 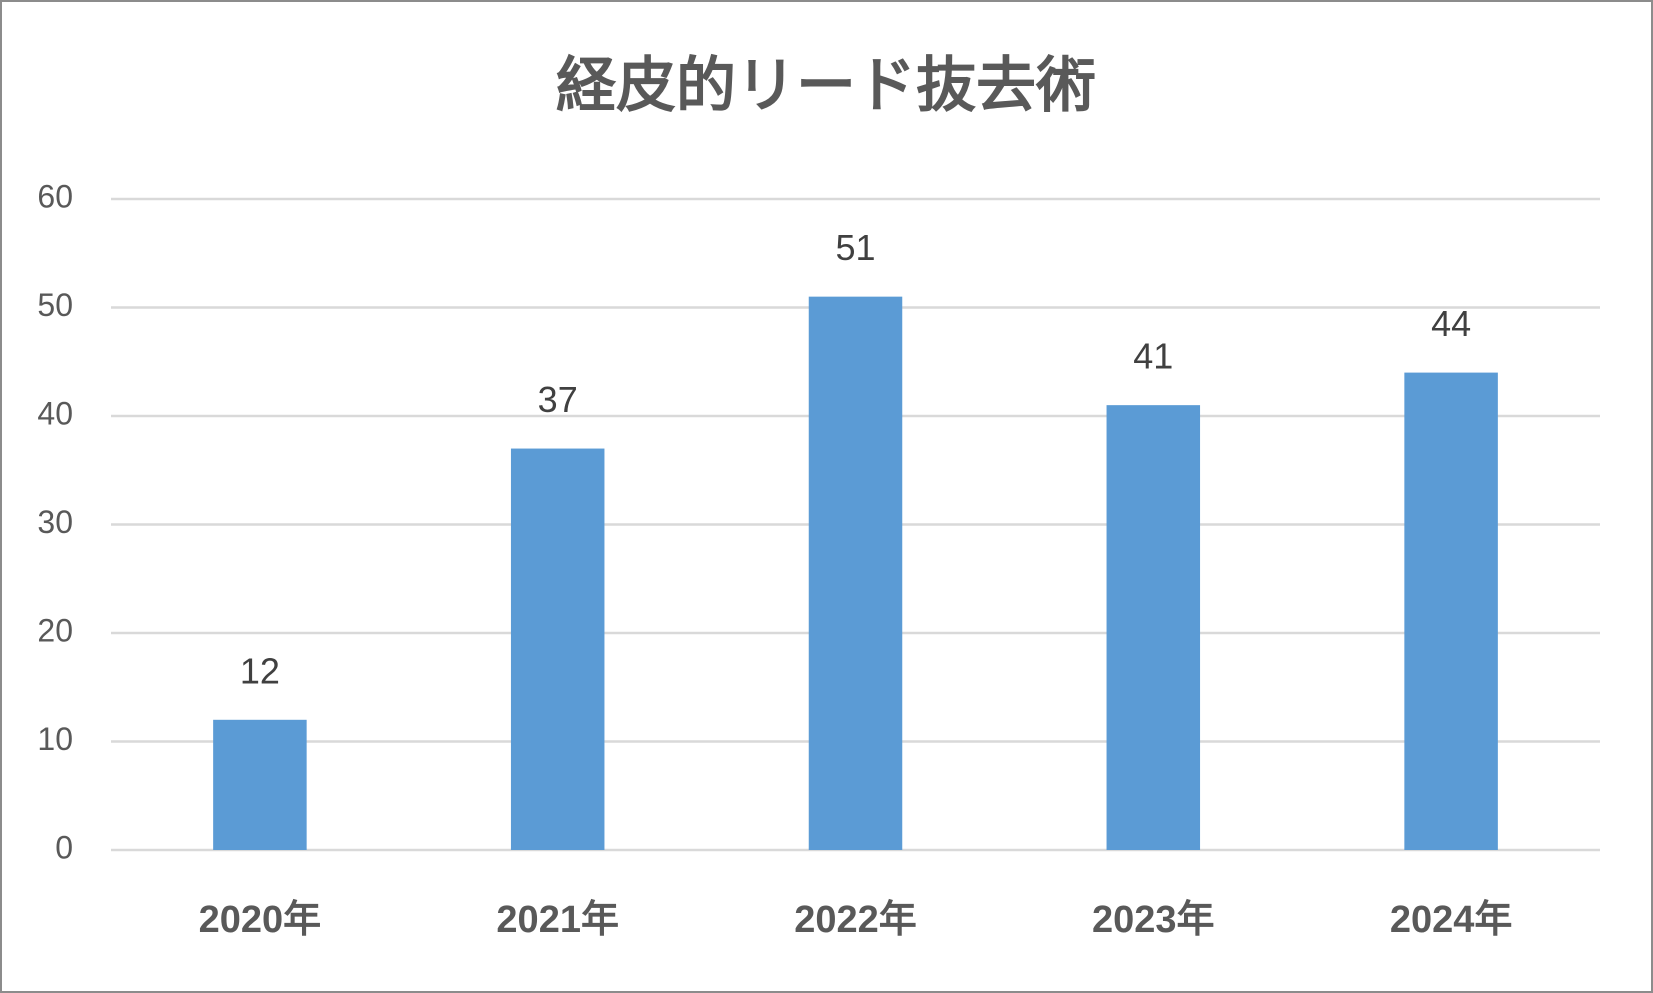 What do you see at coordinates (55, 305) in the screenshot?
I see `y-tick-label: 50` at bounding box center [55, 305].